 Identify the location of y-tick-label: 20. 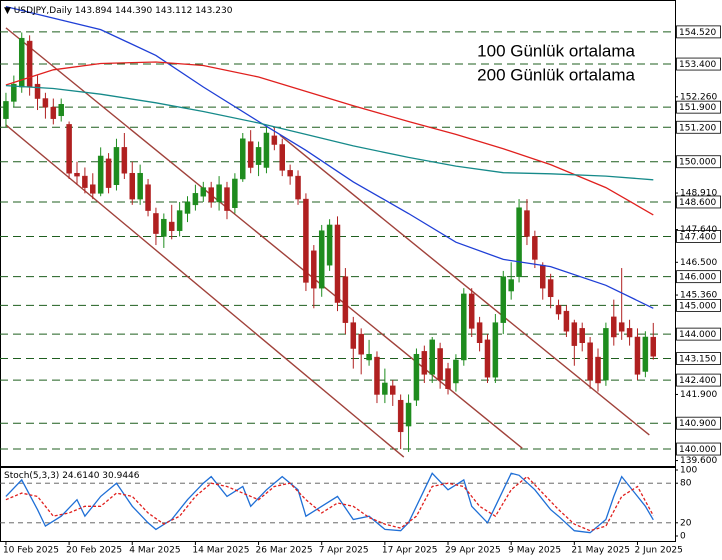
(686, 523).